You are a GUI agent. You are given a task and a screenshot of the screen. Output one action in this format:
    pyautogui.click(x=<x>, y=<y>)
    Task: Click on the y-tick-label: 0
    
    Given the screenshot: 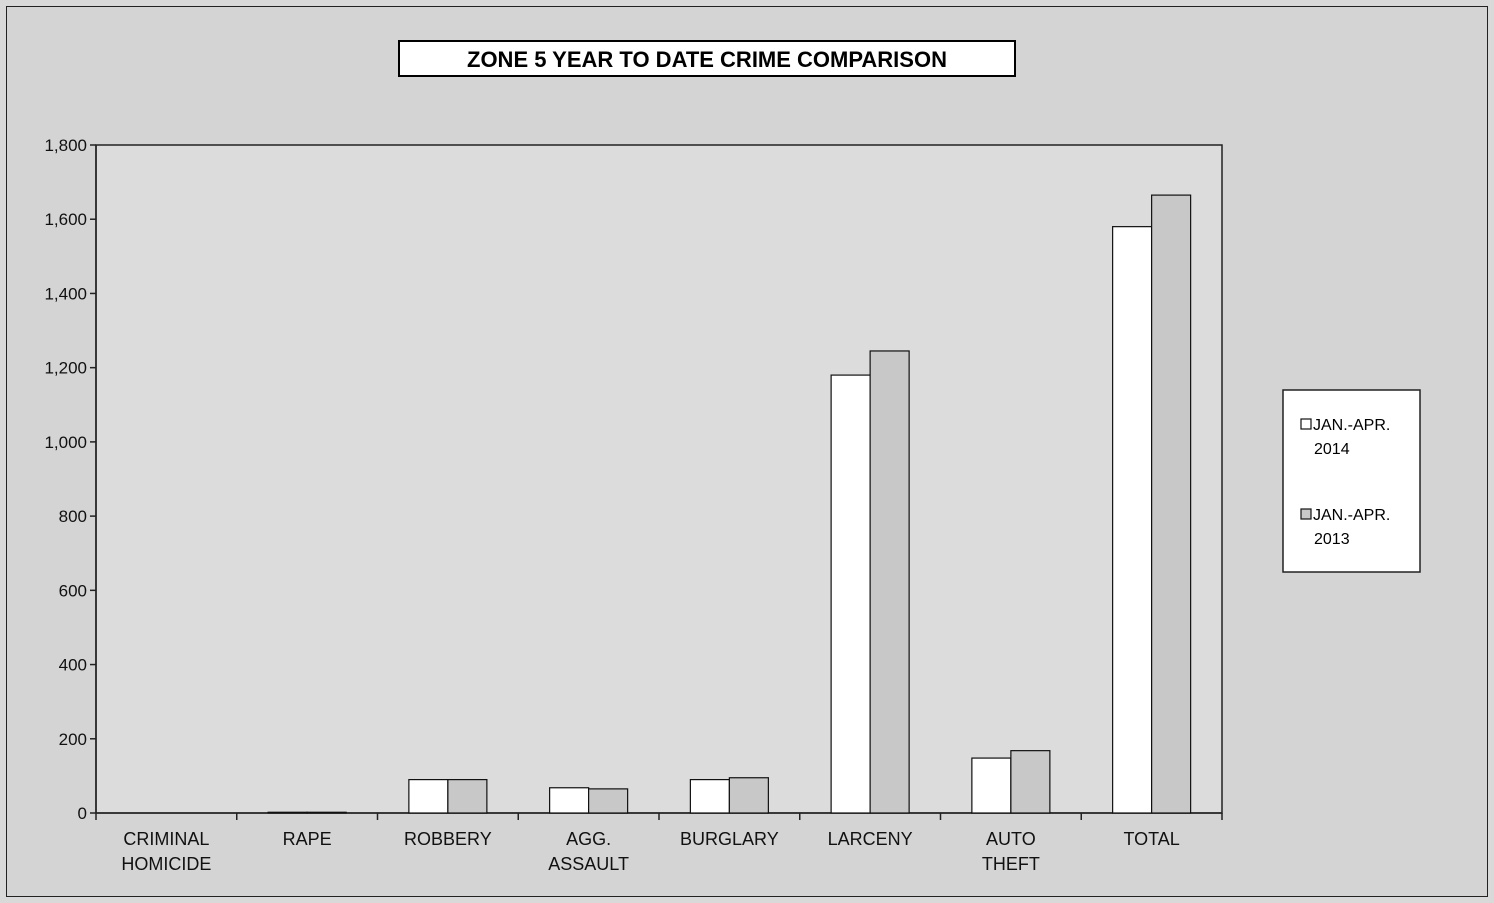 What is the action you would take?
    pyautogui.click(x=82, y=813)
    